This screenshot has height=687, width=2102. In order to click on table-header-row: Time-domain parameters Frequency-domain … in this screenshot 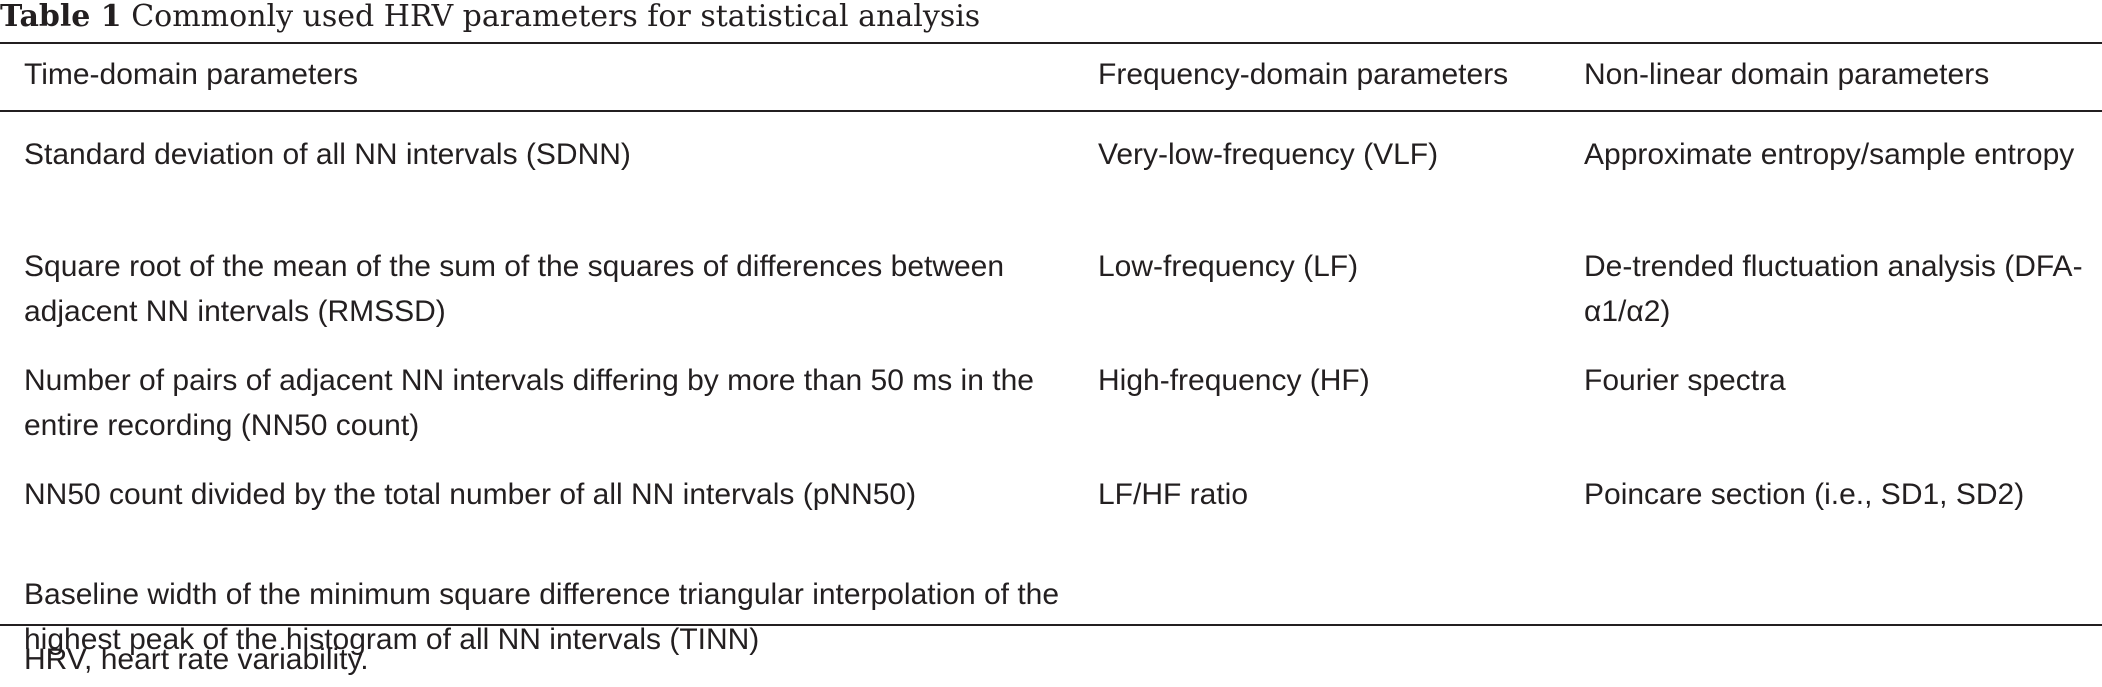, I will do `click(1051, 81)`.